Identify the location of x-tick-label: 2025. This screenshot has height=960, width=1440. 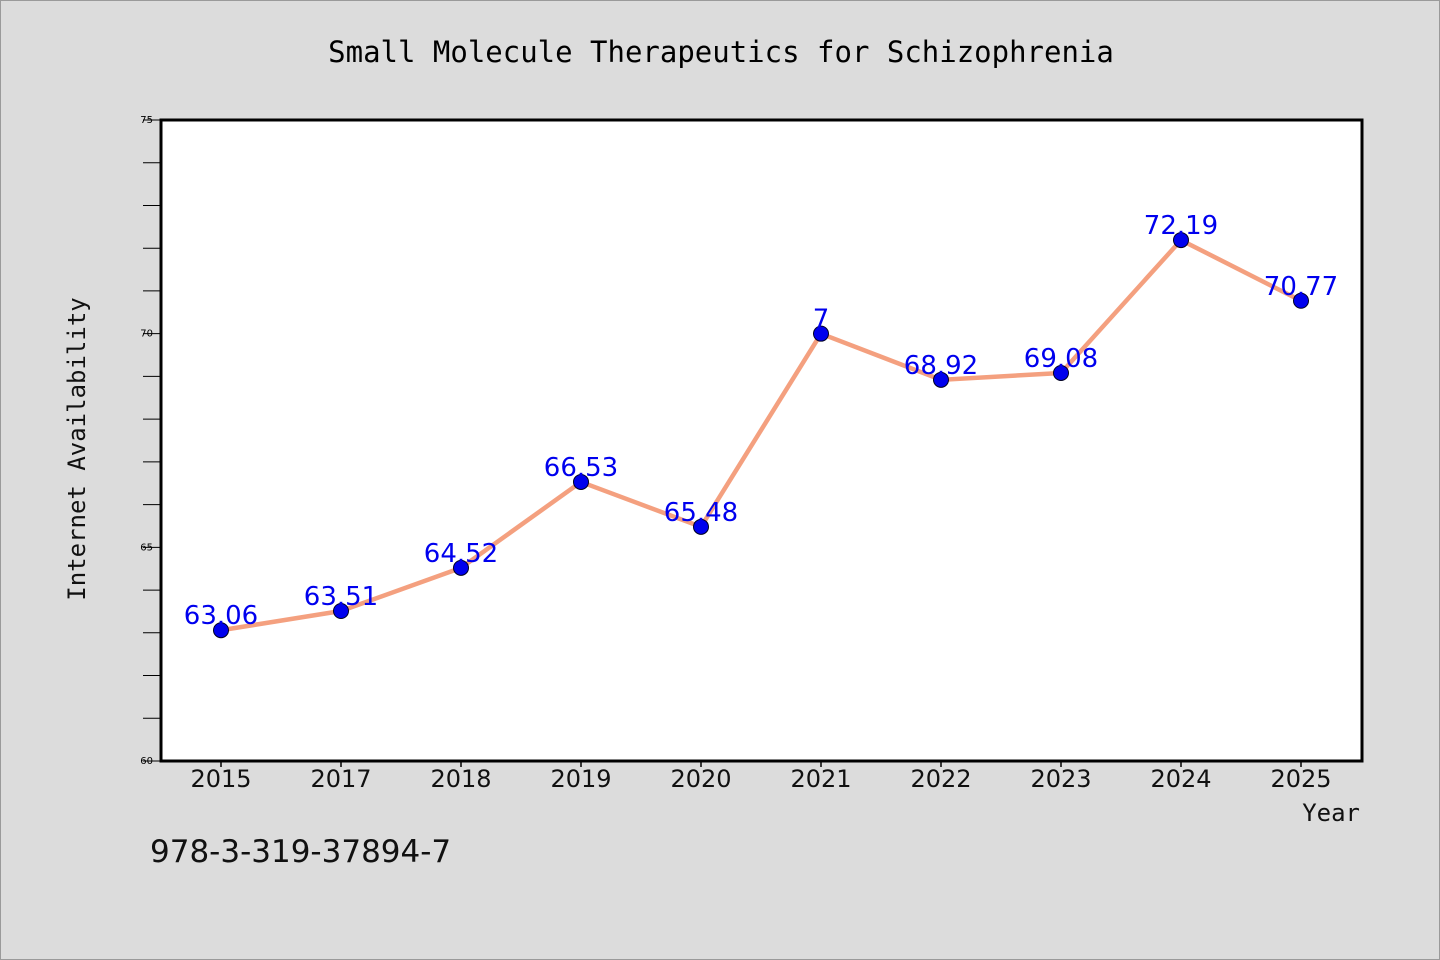
(1300, 779).